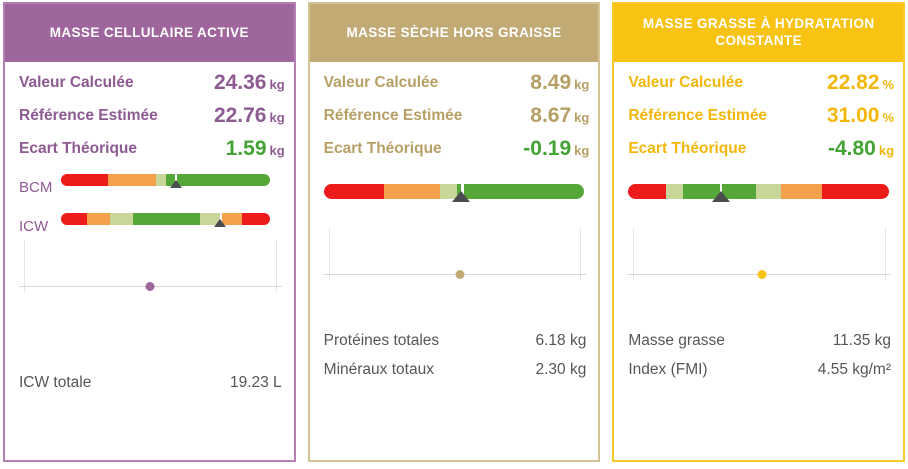 The height and width of the screenshot is (469, 908). Describe the element at coordinates (378, 369) in the screenshot. I see `bottom-label: Minéraux totaux` at that location.